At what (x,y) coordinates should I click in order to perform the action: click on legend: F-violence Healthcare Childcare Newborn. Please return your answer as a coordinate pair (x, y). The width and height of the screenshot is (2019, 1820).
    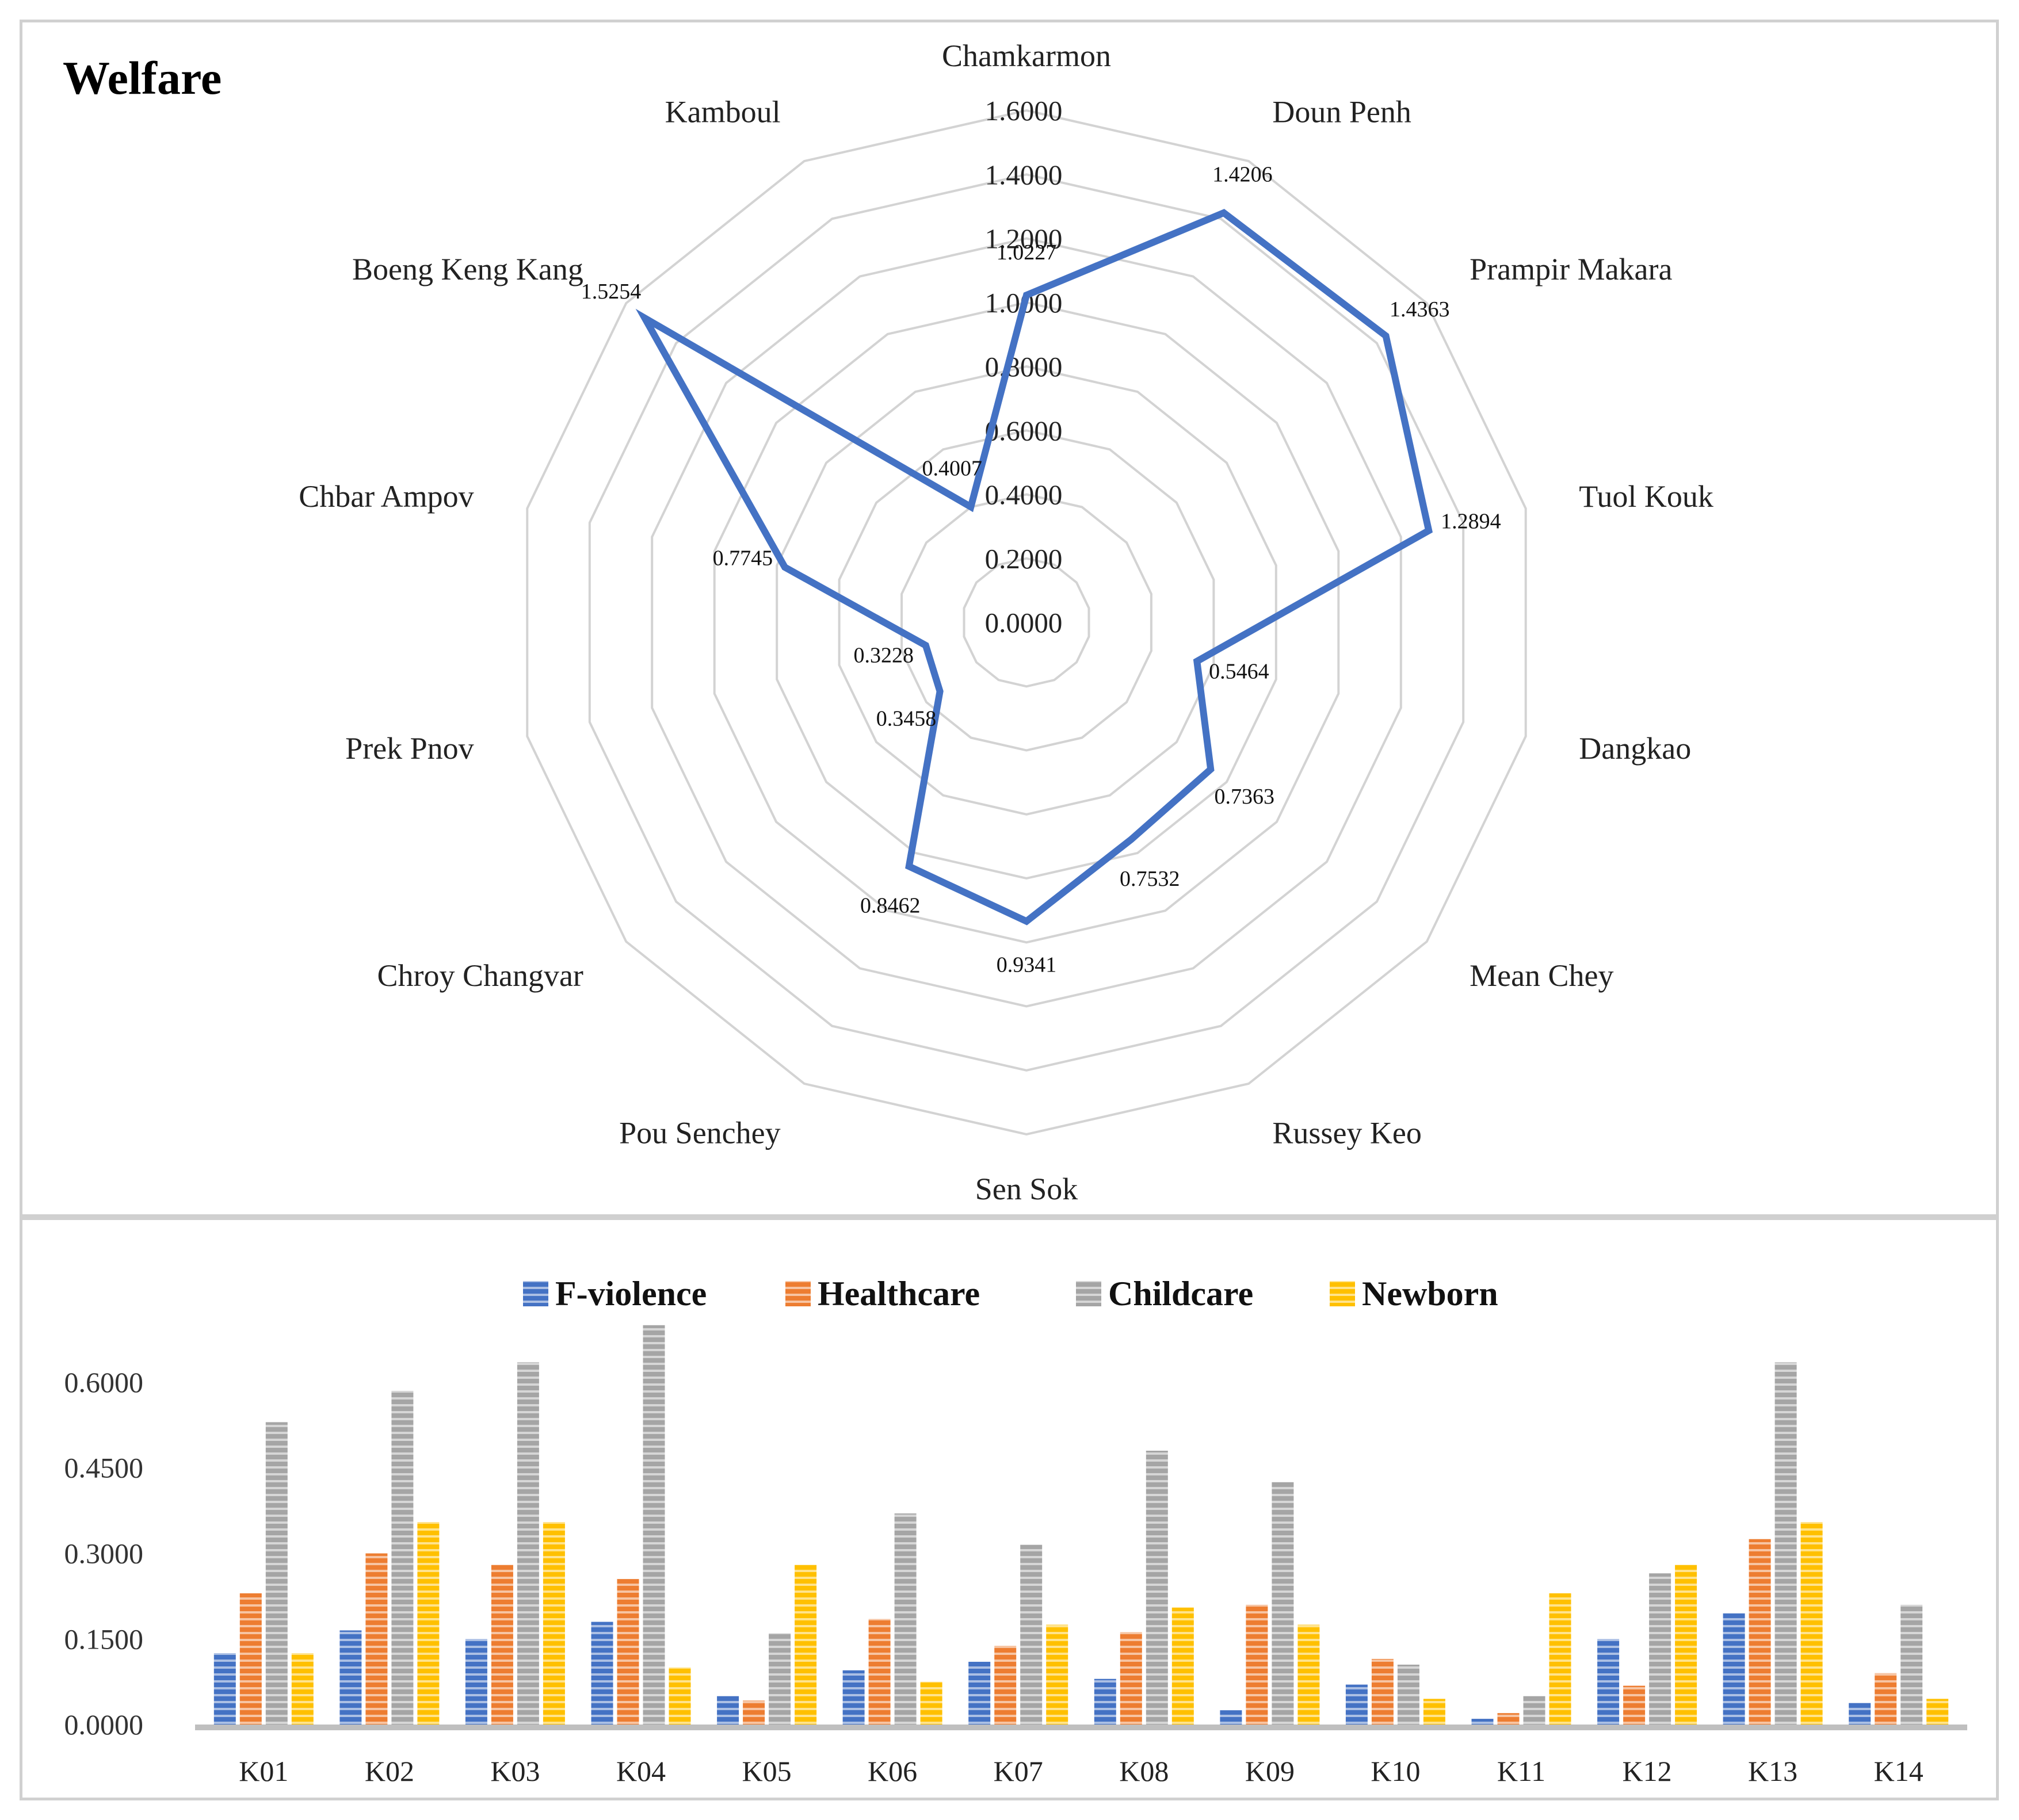
    Looking at the image, I should click on (1011, 1294).